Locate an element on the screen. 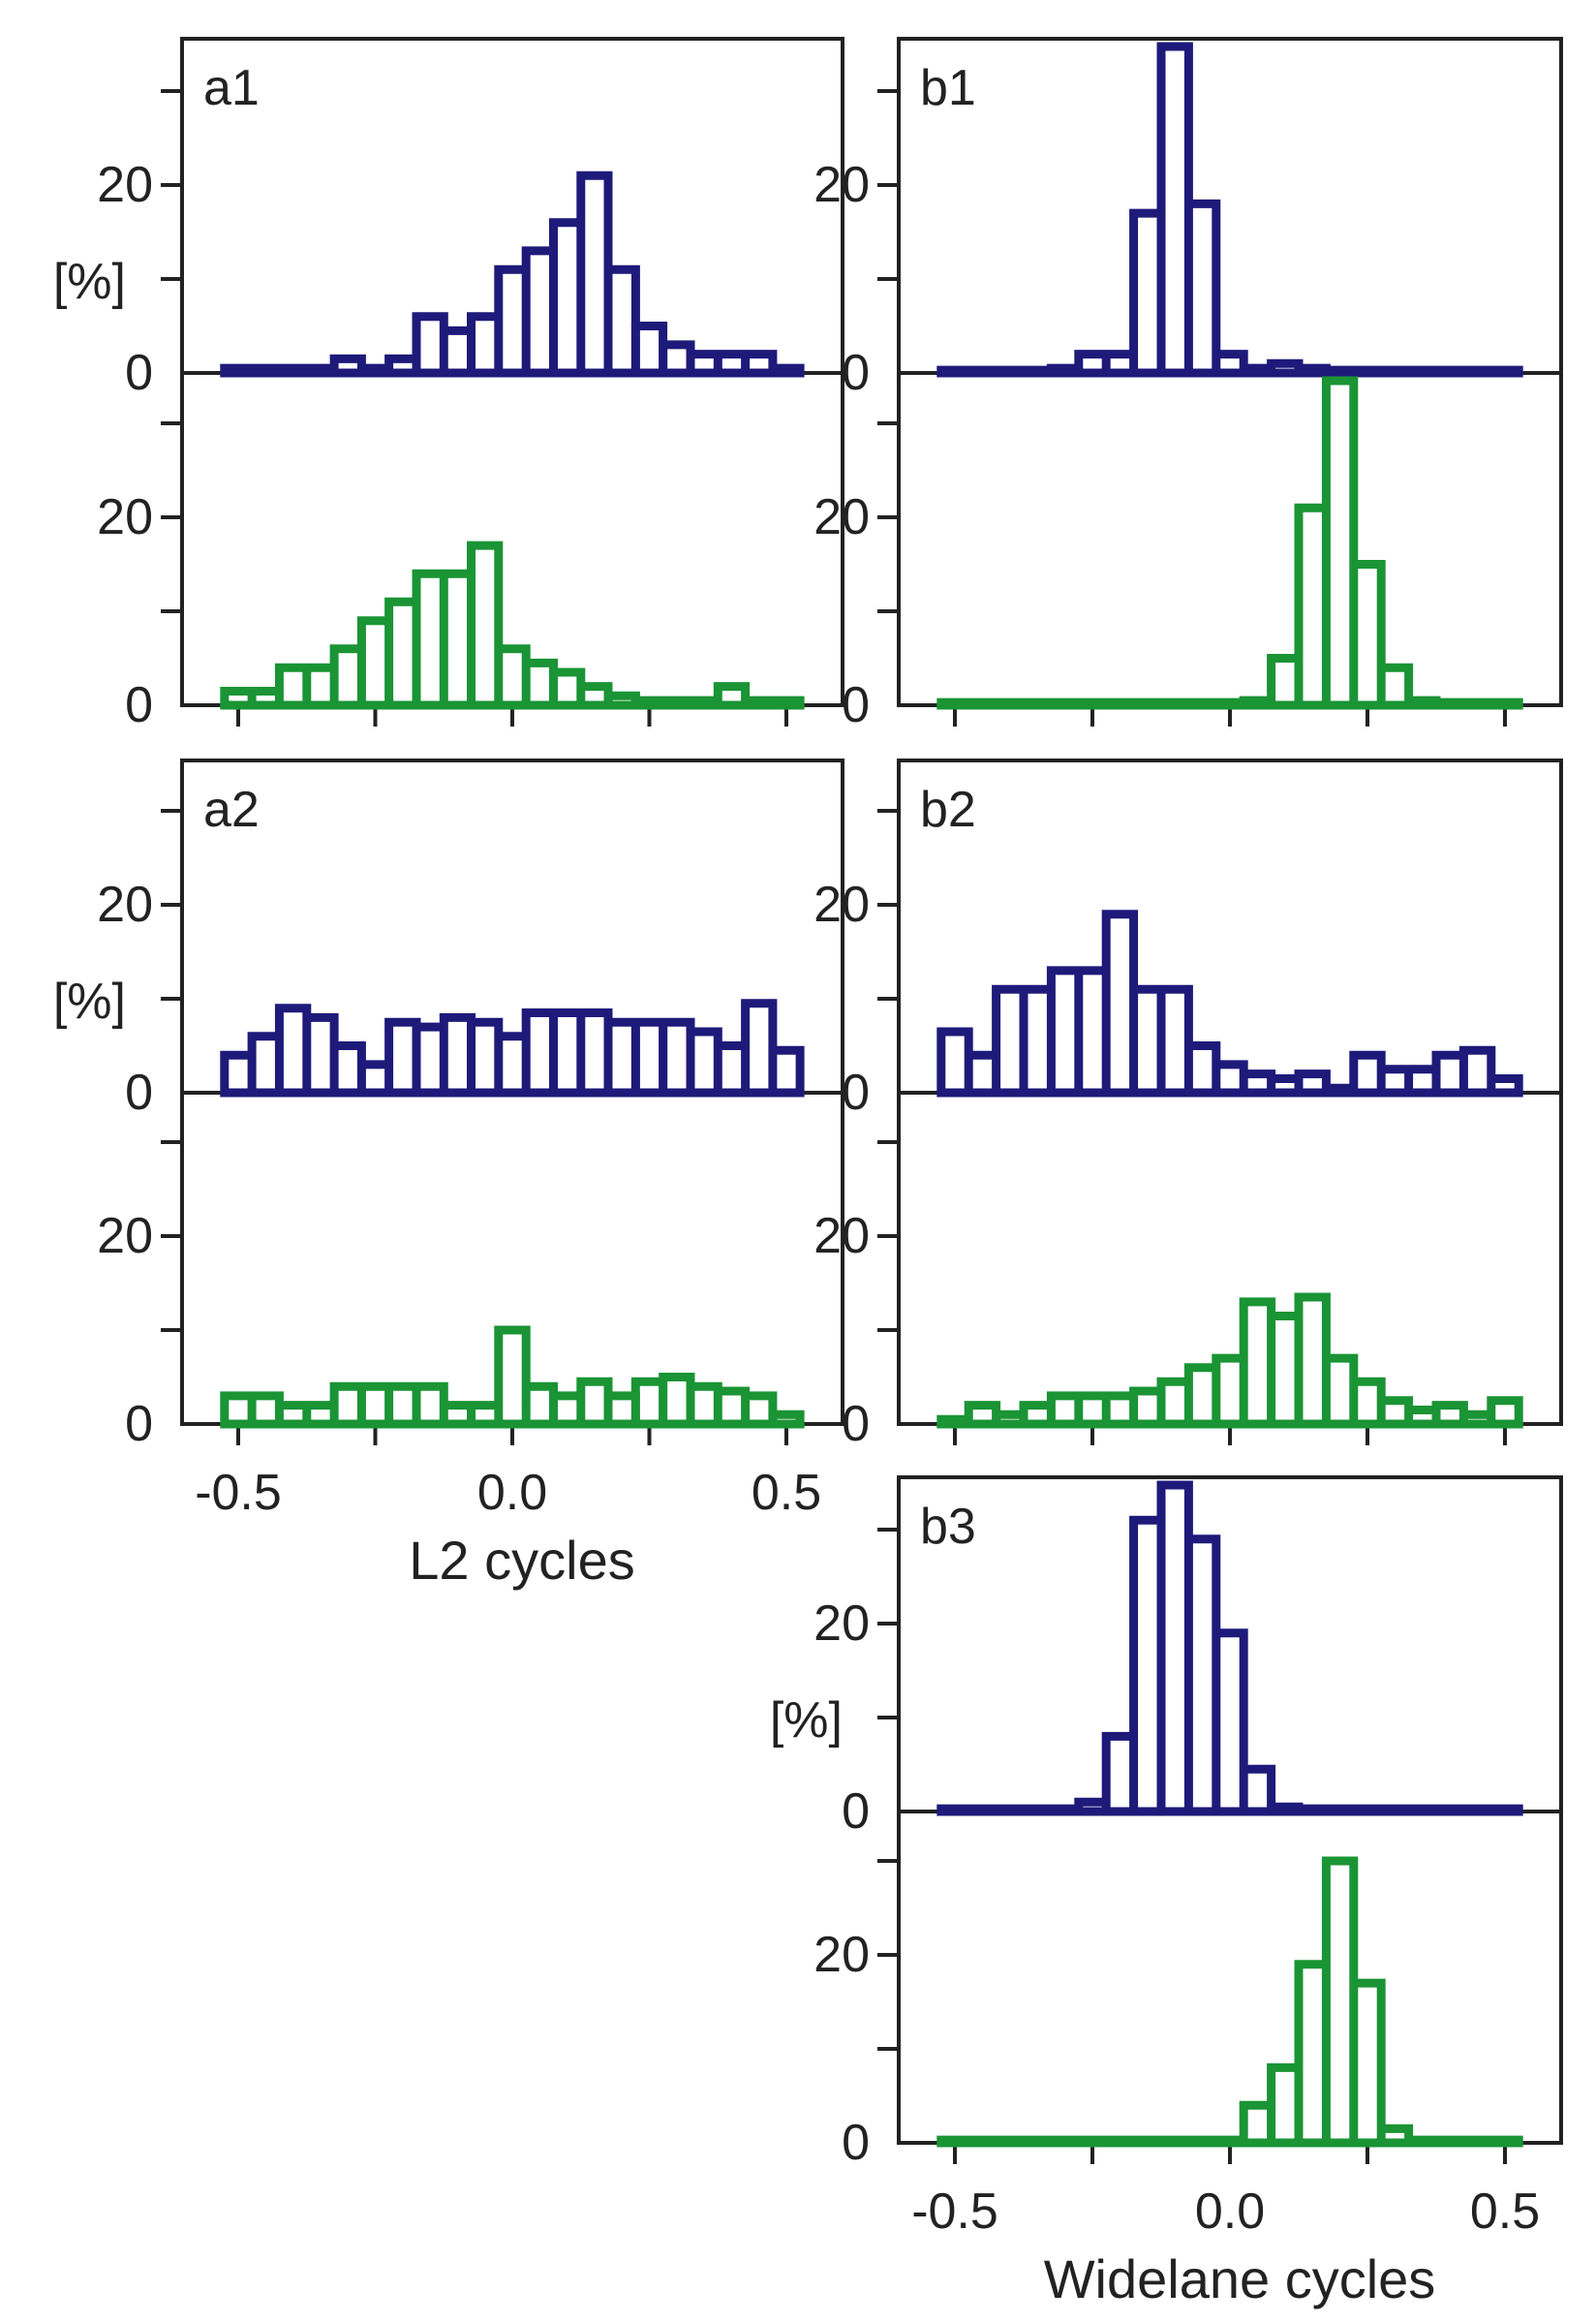  panel-b1: 0 20 0 20 b1 is located at coordinates (1188, 385).